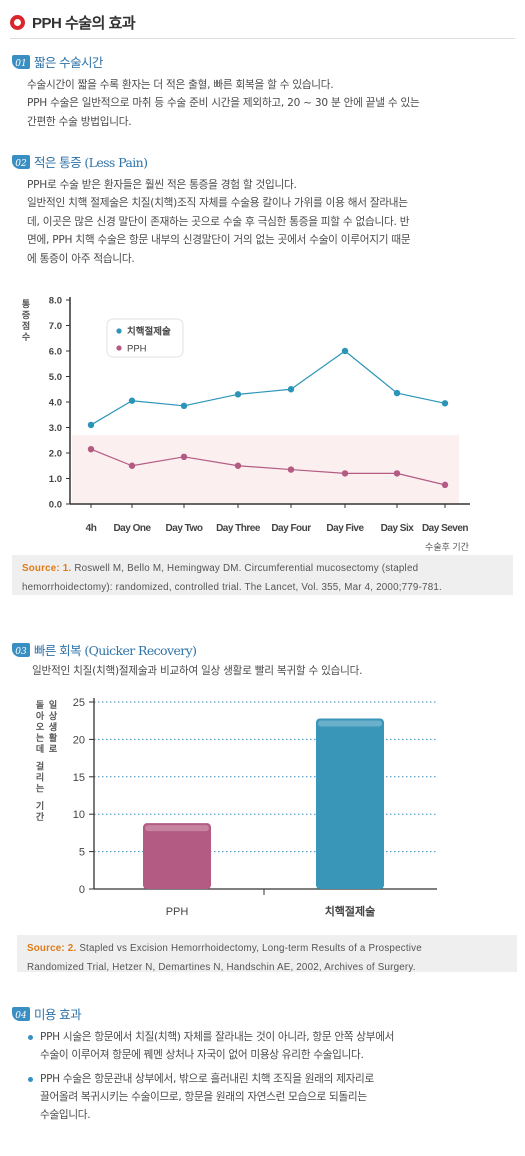 This screenshot has height=1156, width=525. What do you see at coordinates (57, 61) in the screenshot?
I see `section-1-heading: 01 짧은 수술시간` at bounding box center [57, 61].